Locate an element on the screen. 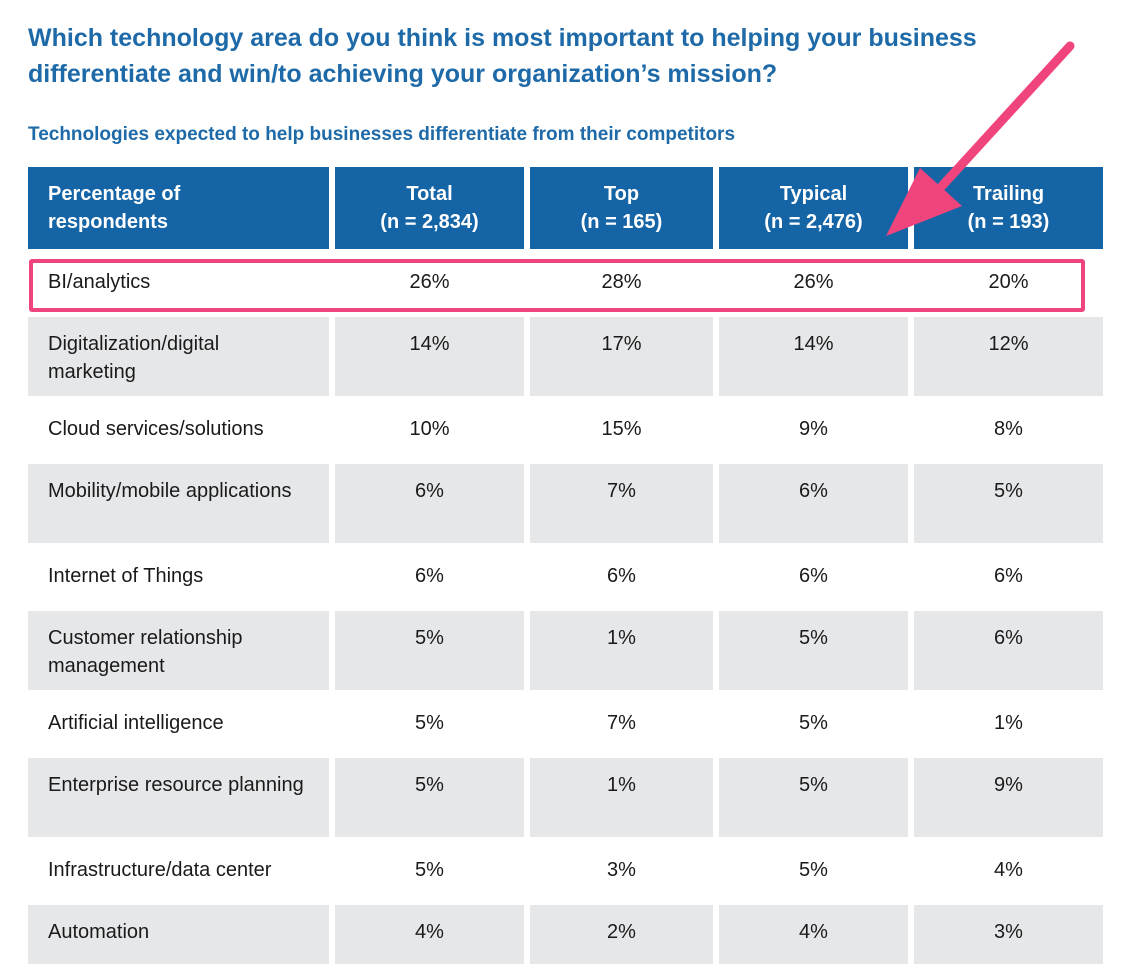 This screenshot has height=966, width=1130. row-label: Internet of Things is located at coordinates (180, 575).